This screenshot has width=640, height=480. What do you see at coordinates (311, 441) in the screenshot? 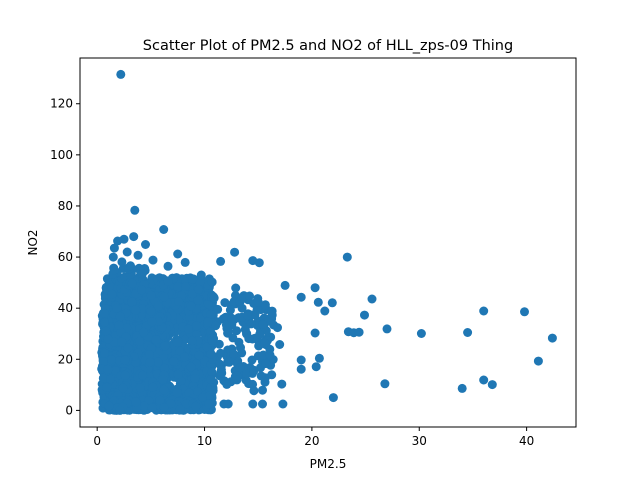
I see `x-tick-label: 20` at bounding box center [311, 441].